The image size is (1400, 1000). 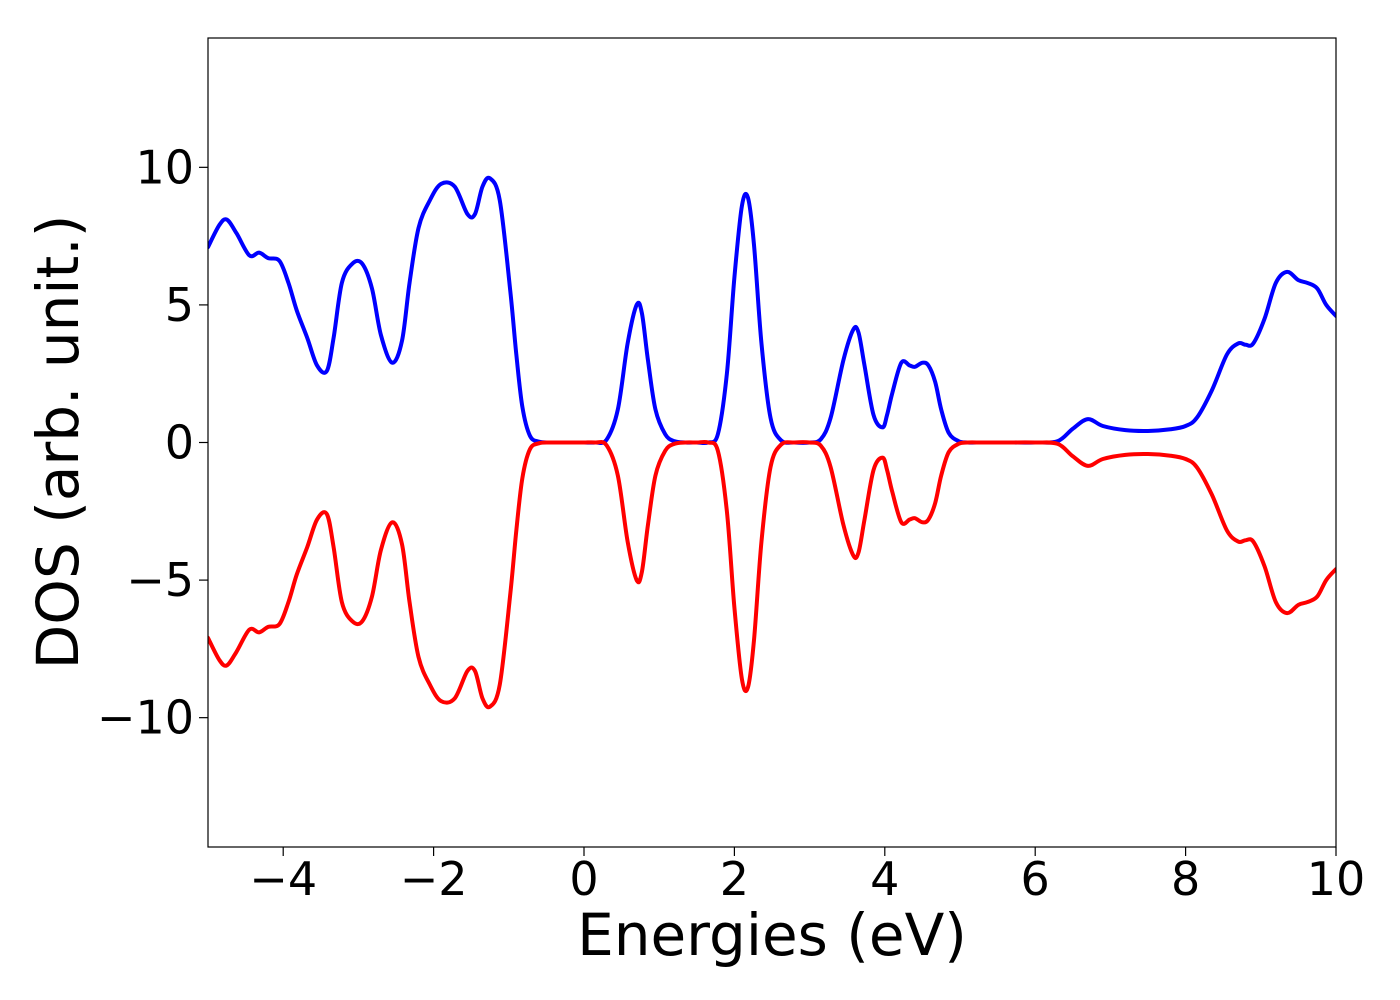 What do you see at coordinates (772, 935) in the screenshot?
I see `x-axis-label: Energies (eV)` at bounding box center [772, 935].